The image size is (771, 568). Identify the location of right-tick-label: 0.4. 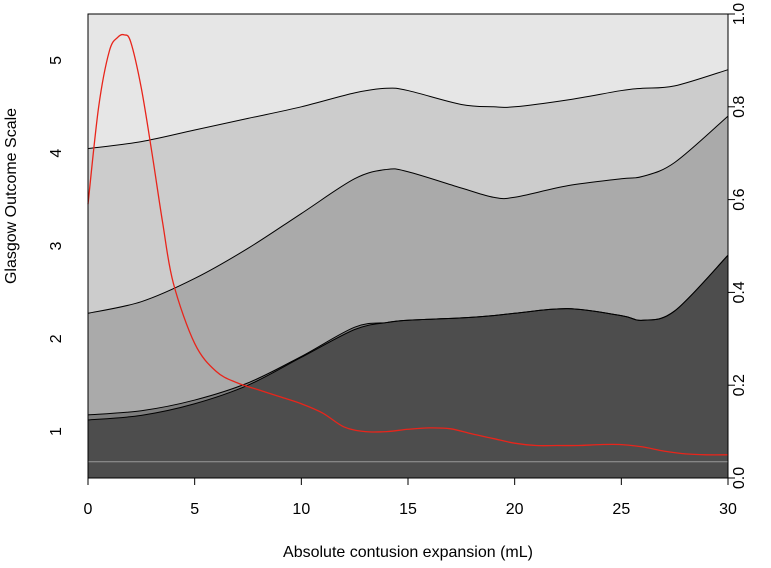
(739, 292).